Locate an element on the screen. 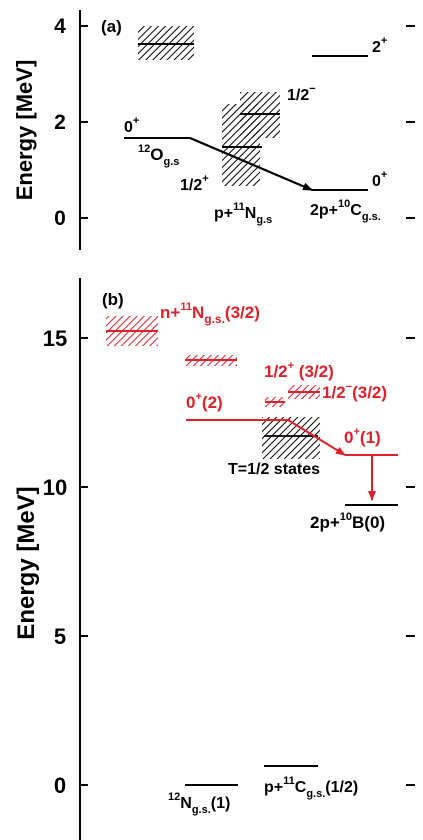 This screenshot has width=423, height=840. o12-decay-arrow is located at coordinates (251, 164).